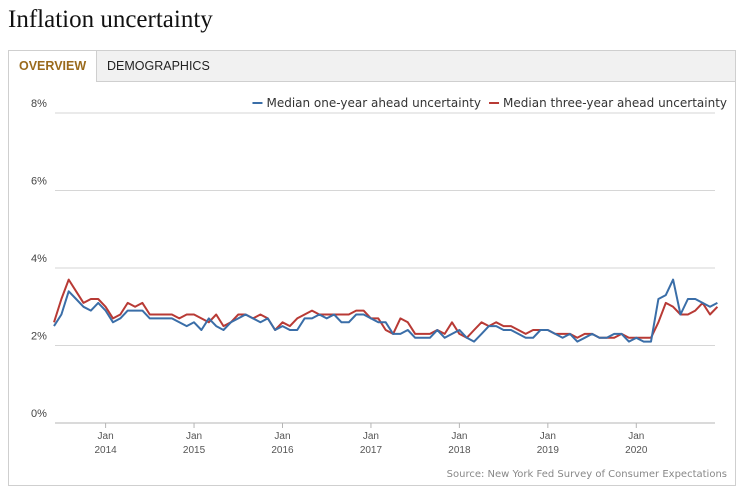 Image resolution: width=740 pixels, height=493 pixels. What do you see at coordinates (158, 66) in the screenshot?
I see `tab-demographics: DEMOGRAPHICS` at bounding box center [158, 66].